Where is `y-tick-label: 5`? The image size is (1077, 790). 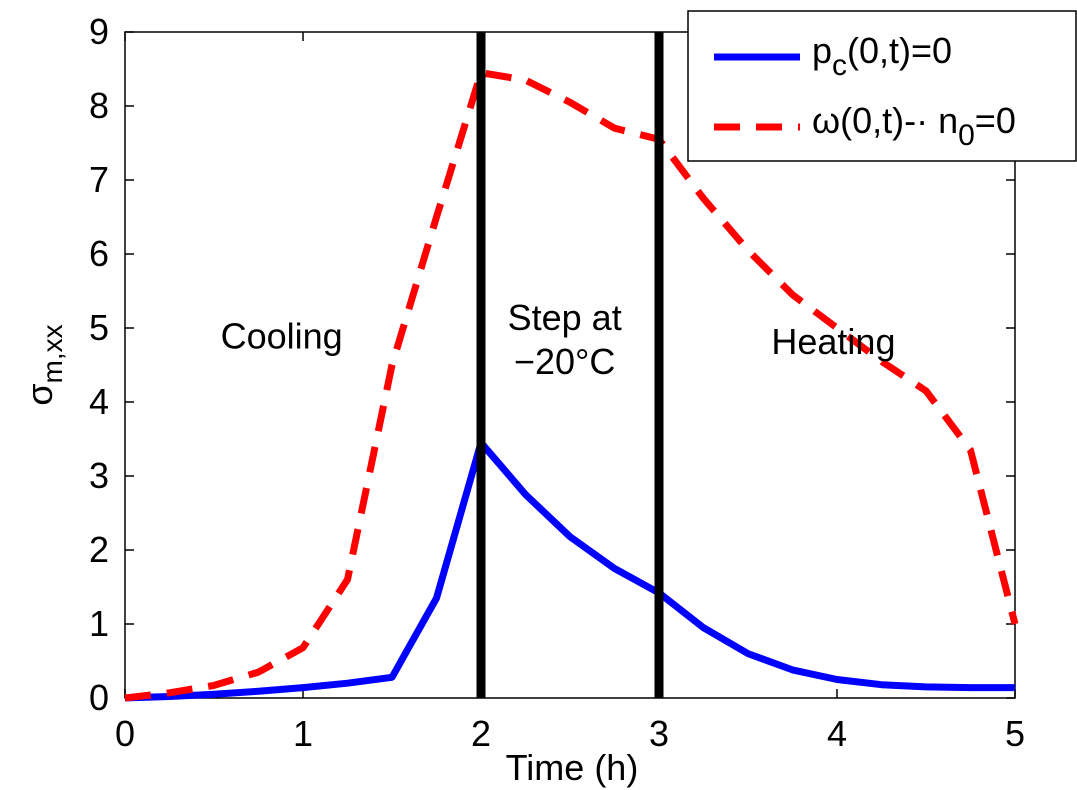 y-tick-label: 5 is located at coordinates (99, 327).